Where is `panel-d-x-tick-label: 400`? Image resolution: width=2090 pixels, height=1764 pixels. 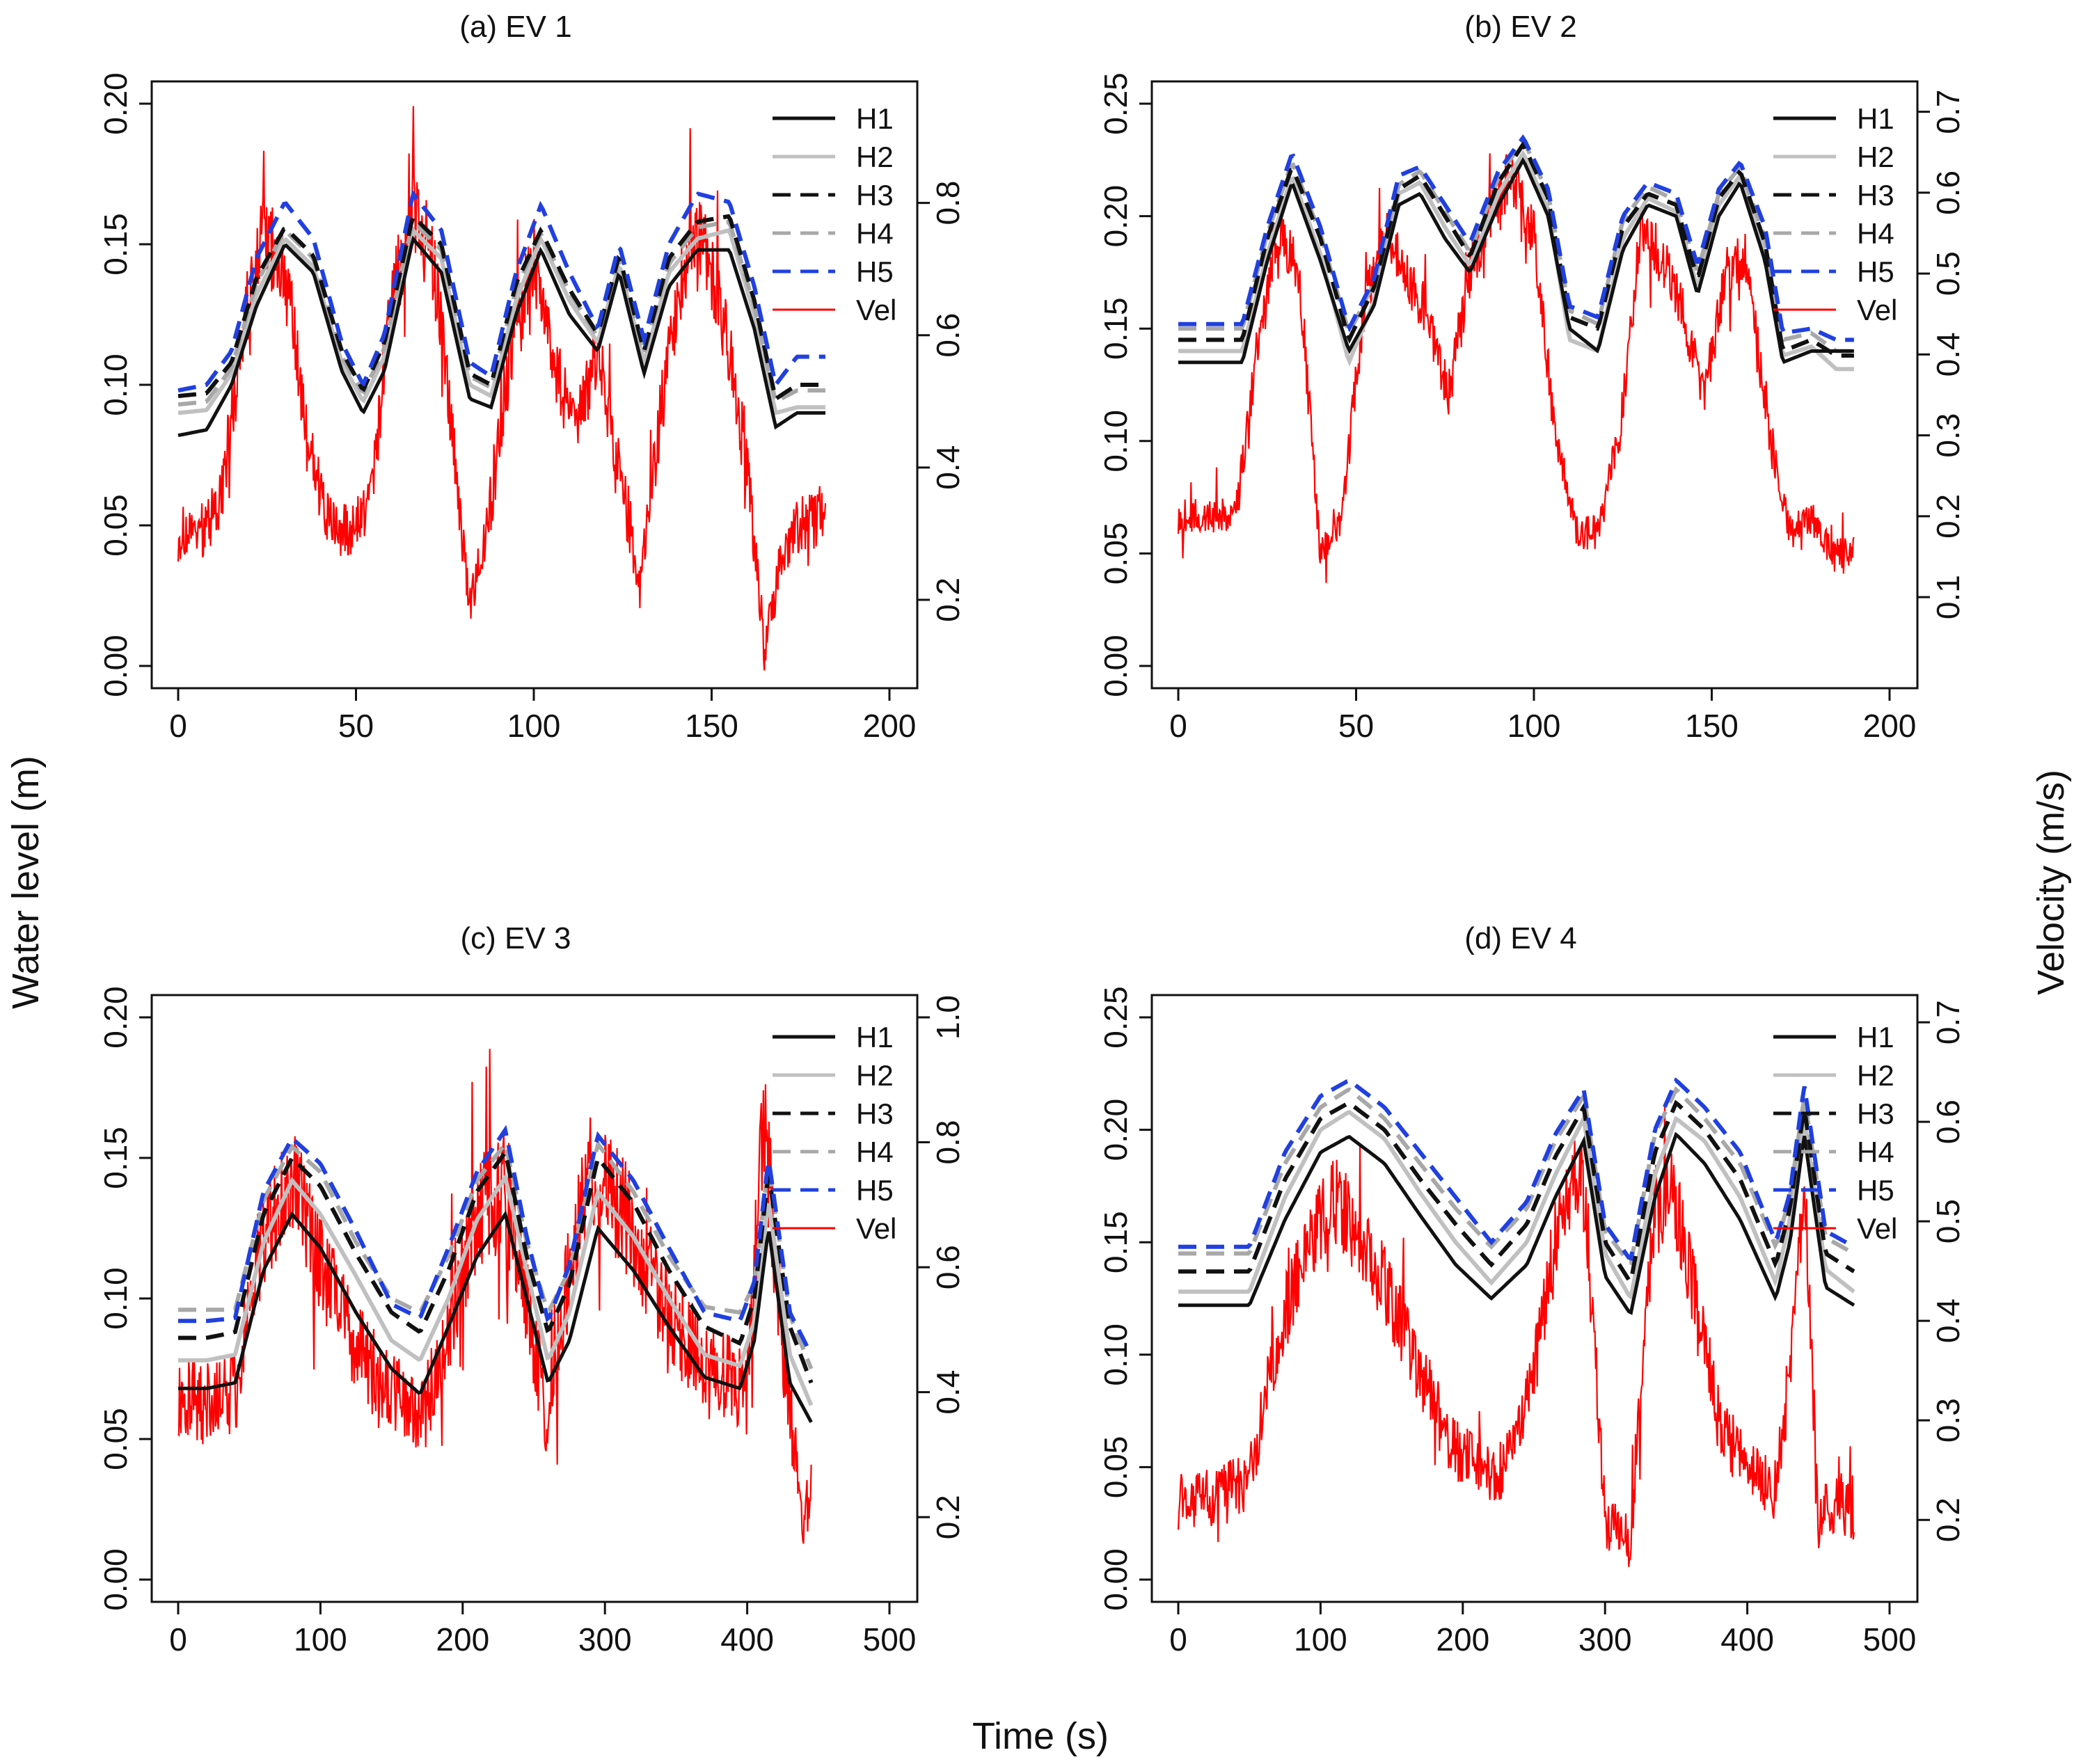 panel-d-x-tick-label: 400 is located at coordinates (1747, 1639).